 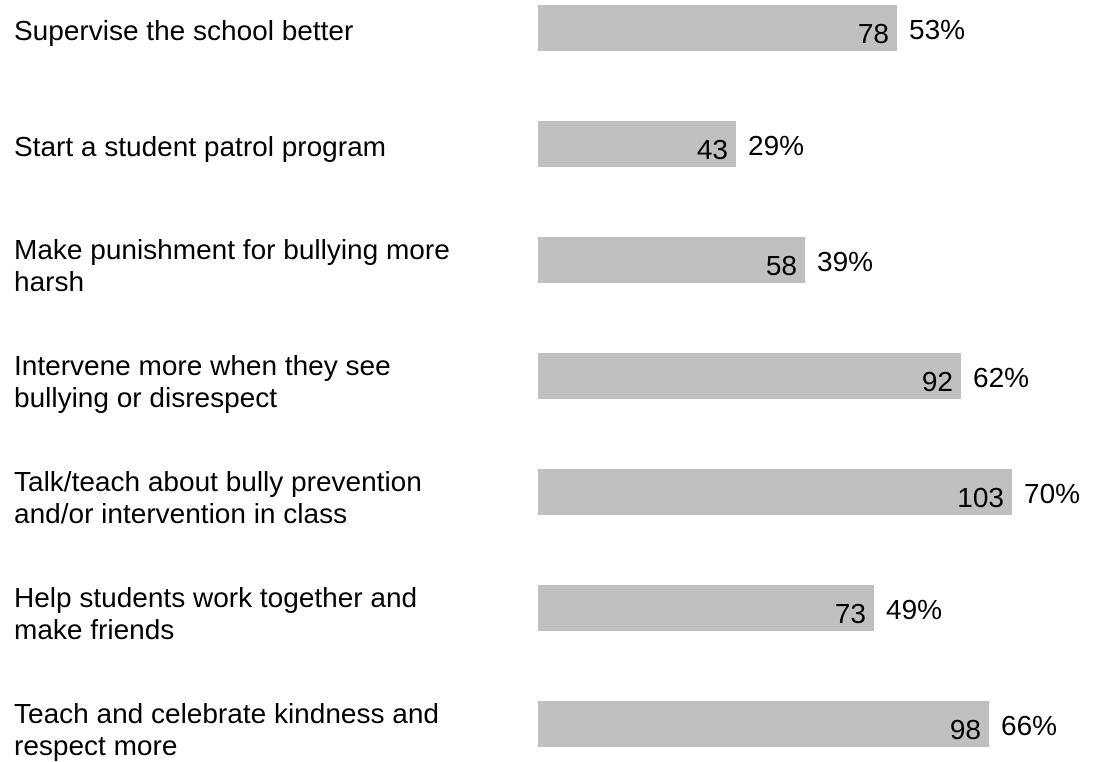 I want to click on category-label-line: respect more, so click(x=96, y=745).